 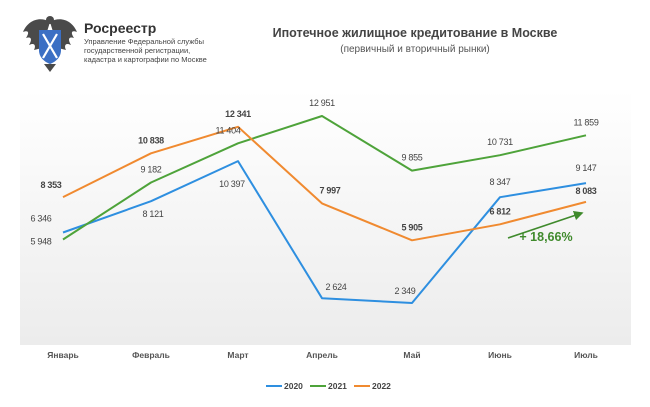 What do you see at coordinates (585, 168) in the screenshot?
I see `data-label-2020: 9 147` at bounding box center [585, 168].